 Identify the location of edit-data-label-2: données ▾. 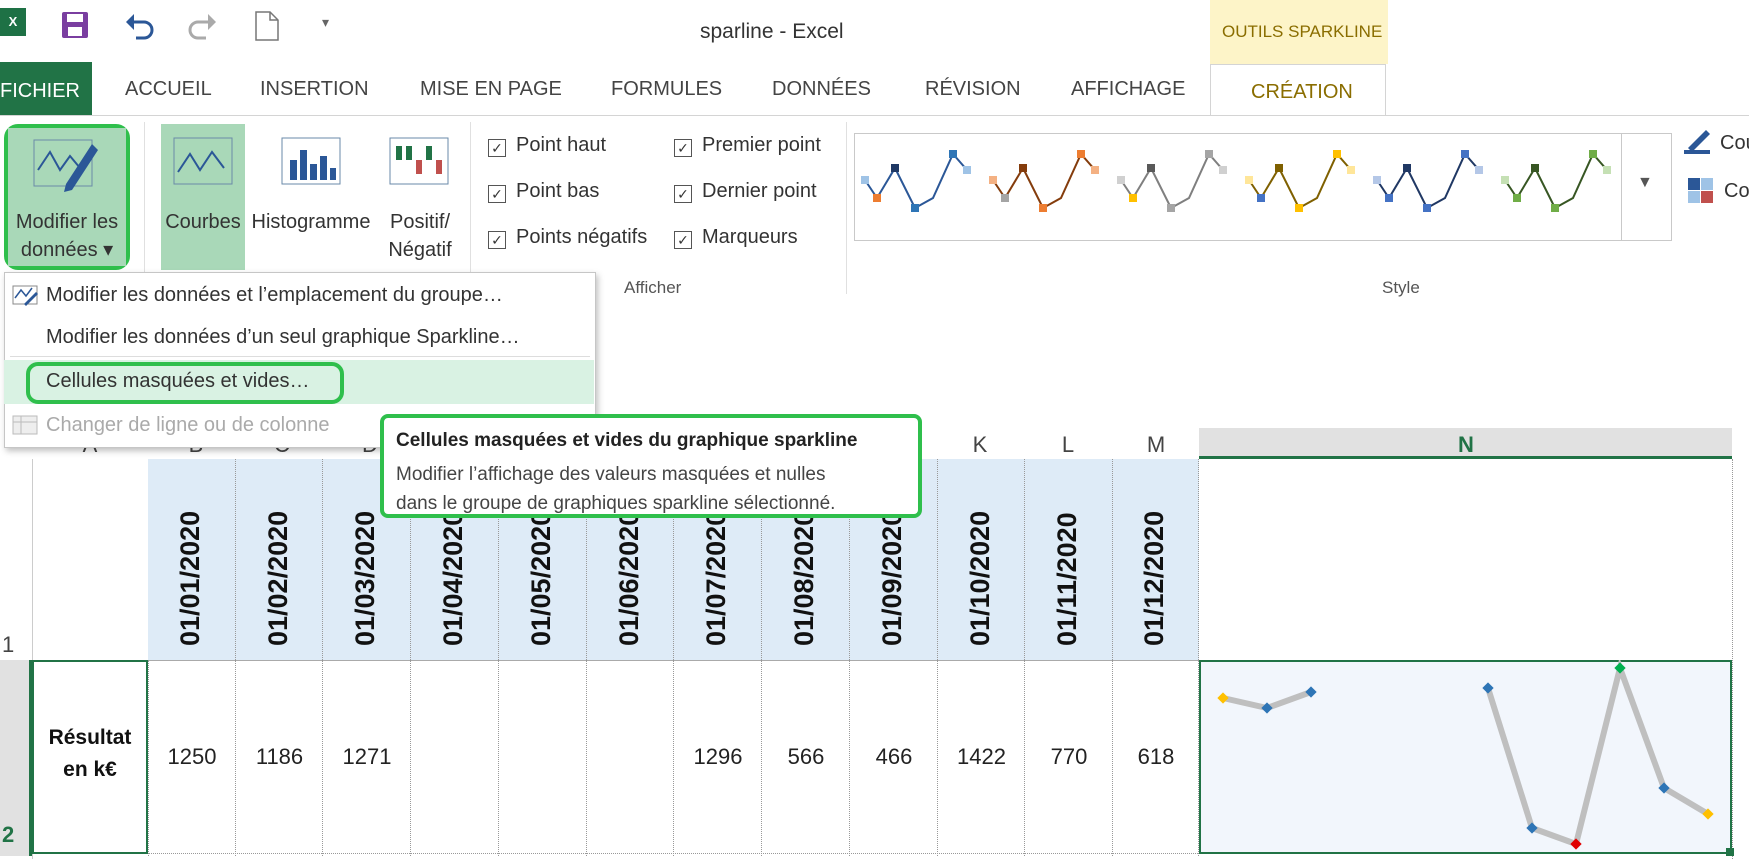
(67, 250).